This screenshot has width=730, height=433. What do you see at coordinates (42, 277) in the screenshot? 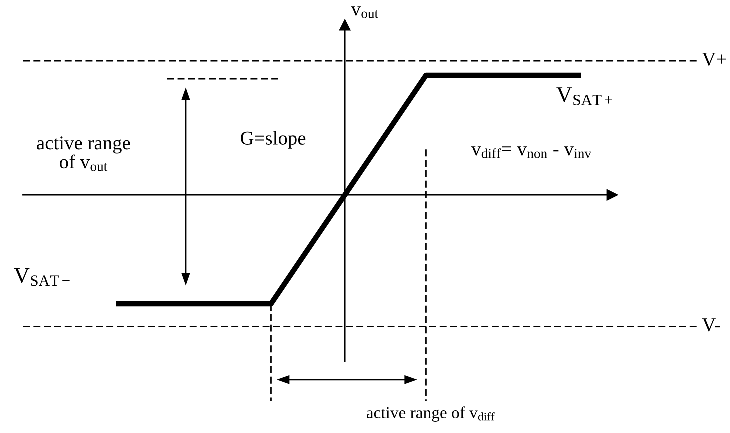
I see `annotation: V$_{SAT−}$` at bounding box center [42, 277].